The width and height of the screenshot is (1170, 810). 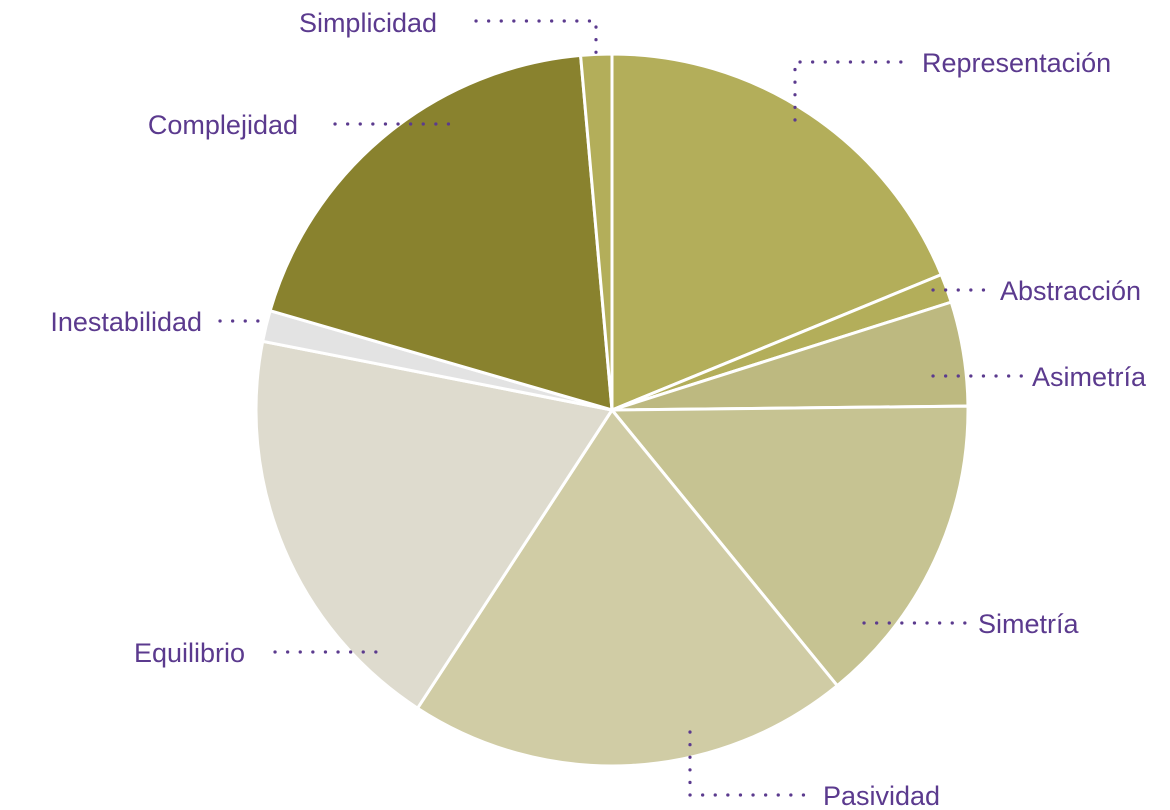 What do you see at coordinates (752, 763) in the screenshot?
I see `leader-line-pasividad` at bounding box center [752, 763].